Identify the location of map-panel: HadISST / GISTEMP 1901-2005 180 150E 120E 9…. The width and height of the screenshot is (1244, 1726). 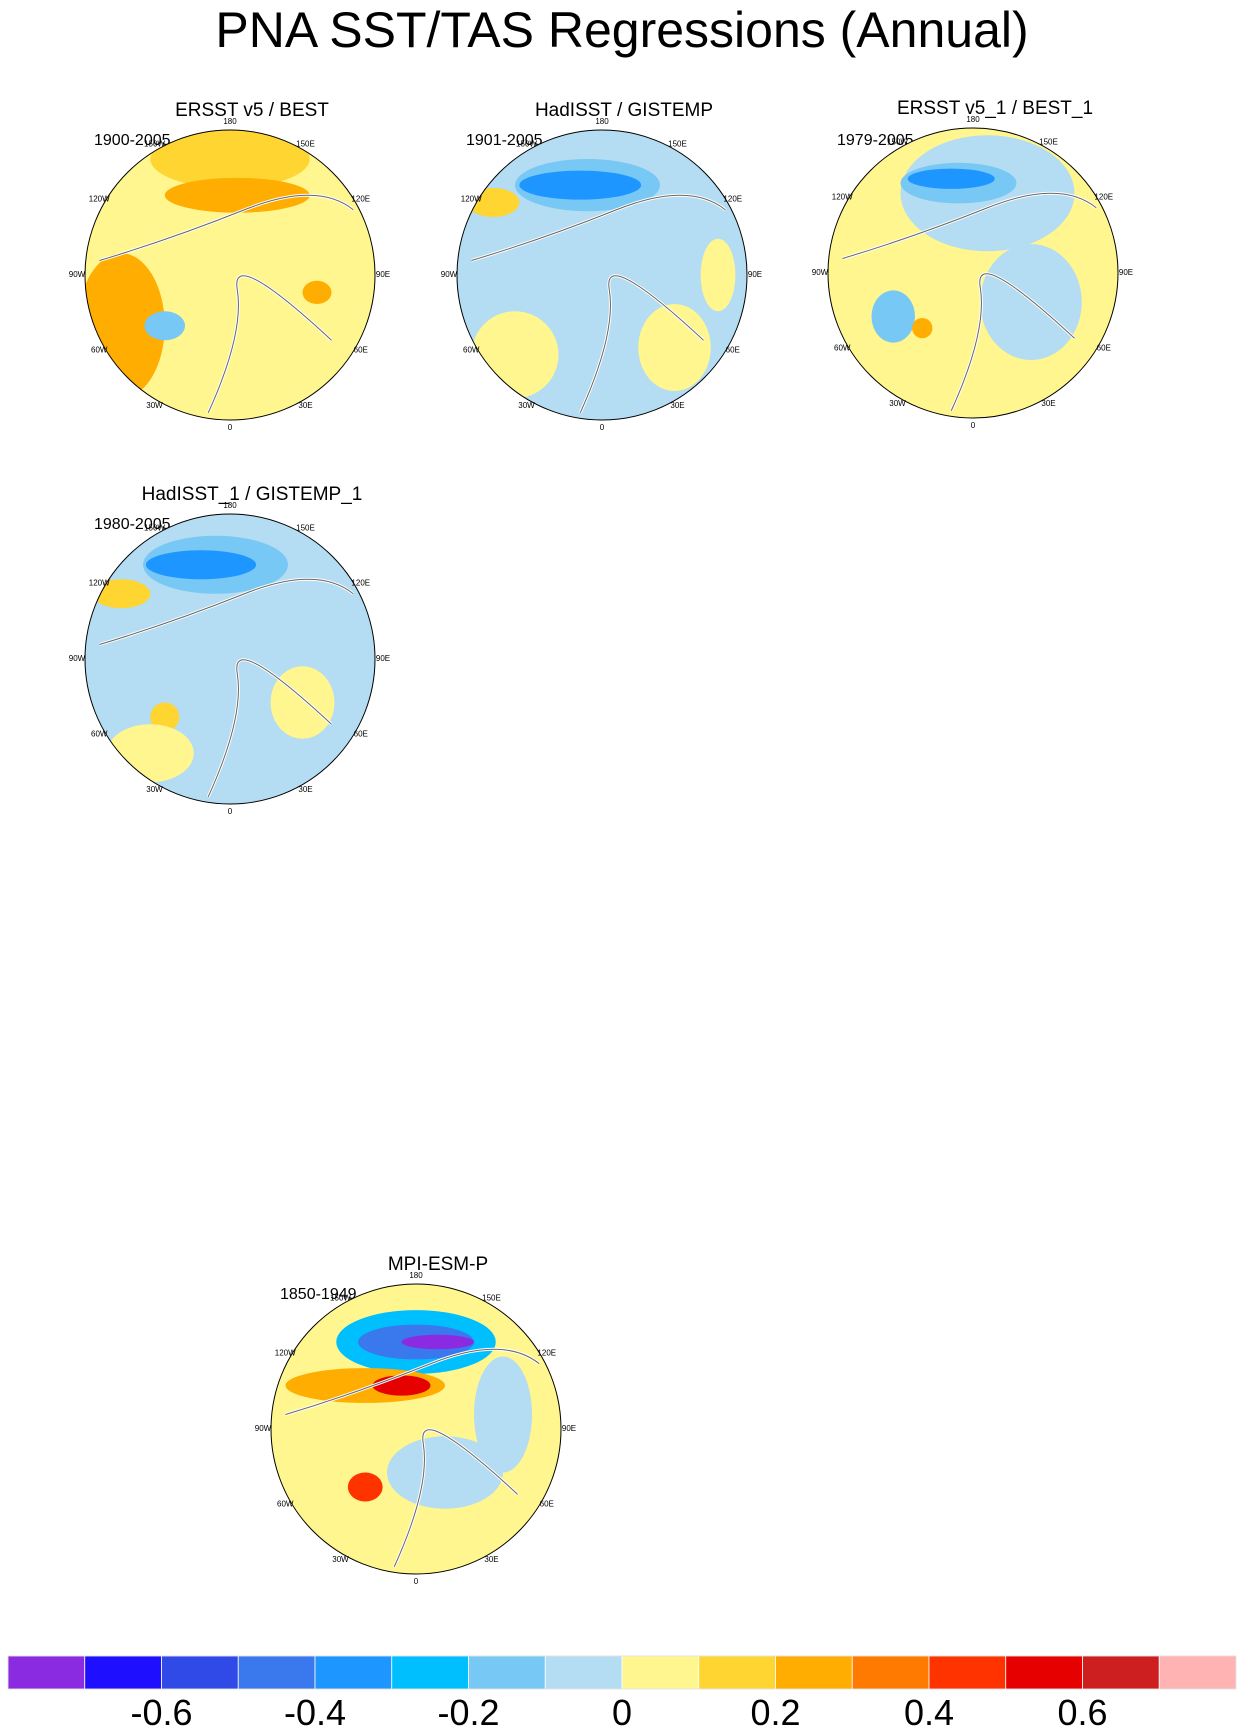
(622, 285).